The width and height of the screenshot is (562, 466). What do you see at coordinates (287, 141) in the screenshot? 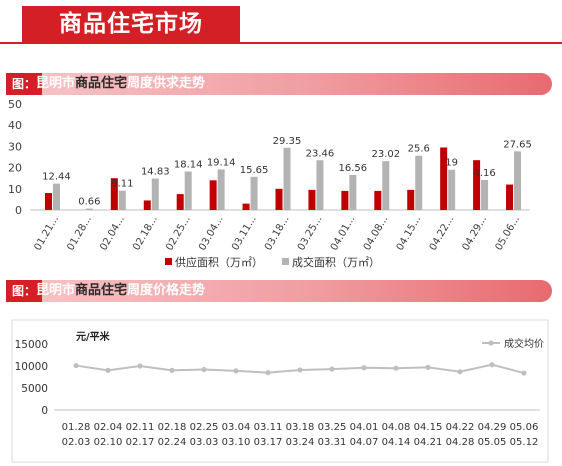
I see `bar-data-label: 29.35` at bounding box center [287, 141].